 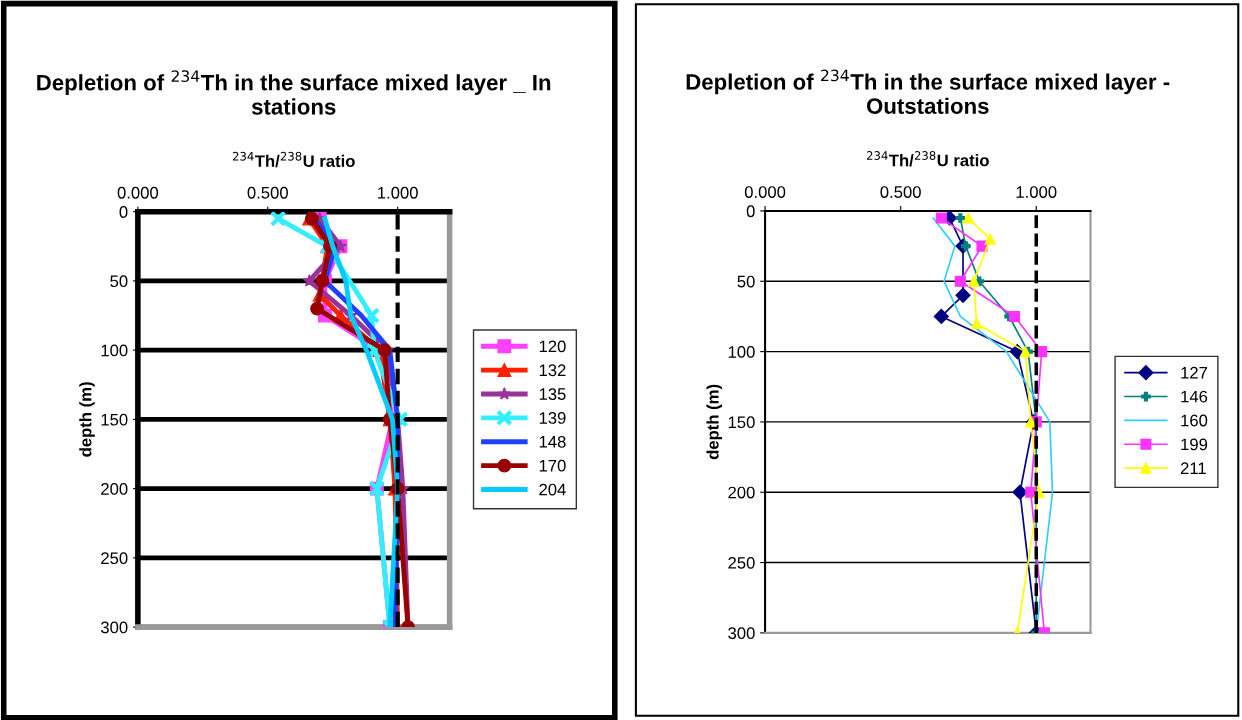 I want to click on legend-label: 127, so click(x=1194, y=372).